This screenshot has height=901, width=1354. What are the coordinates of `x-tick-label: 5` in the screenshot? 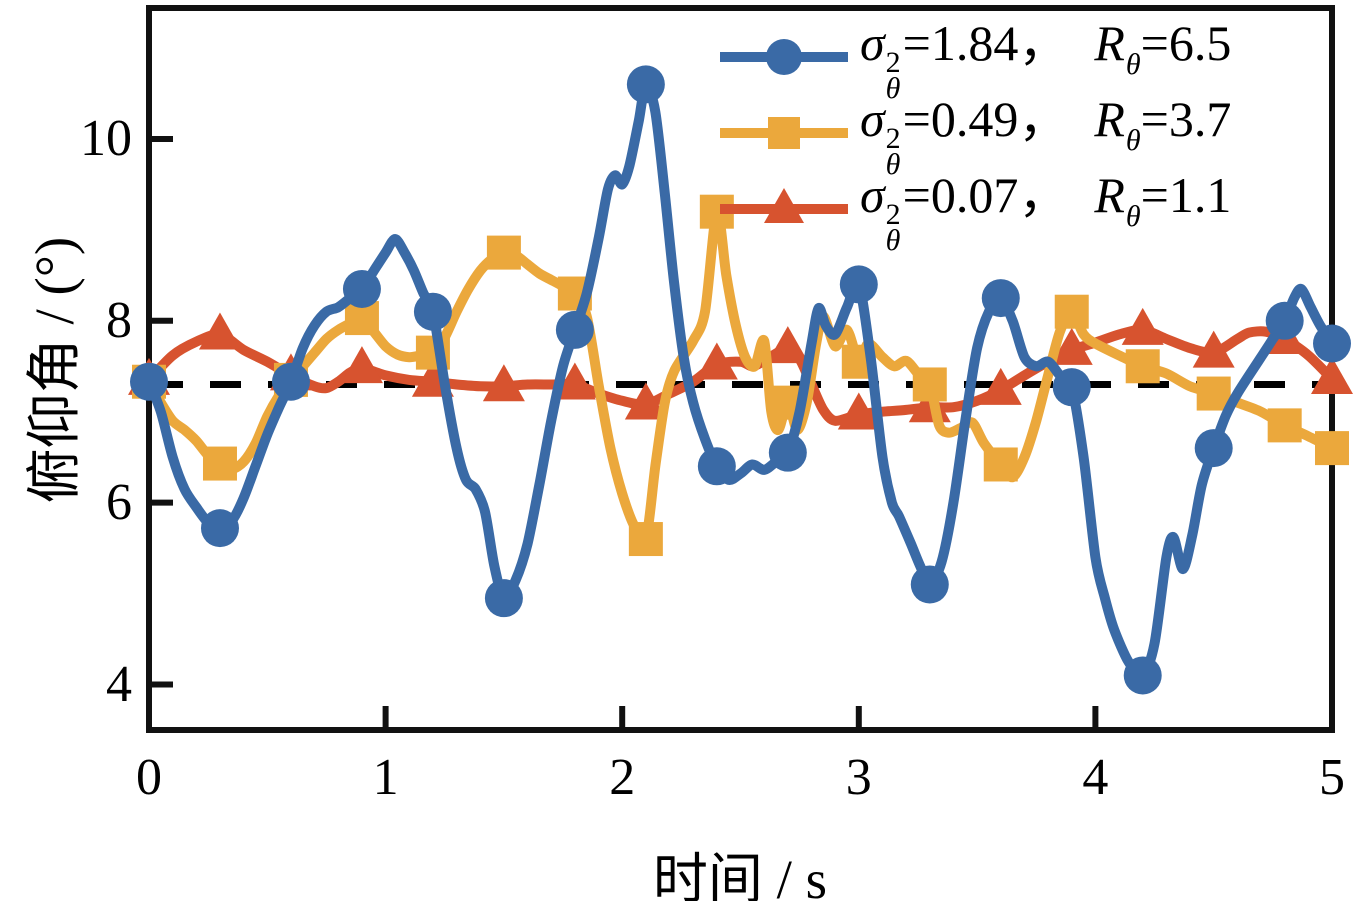 It's located at (1332, 777).